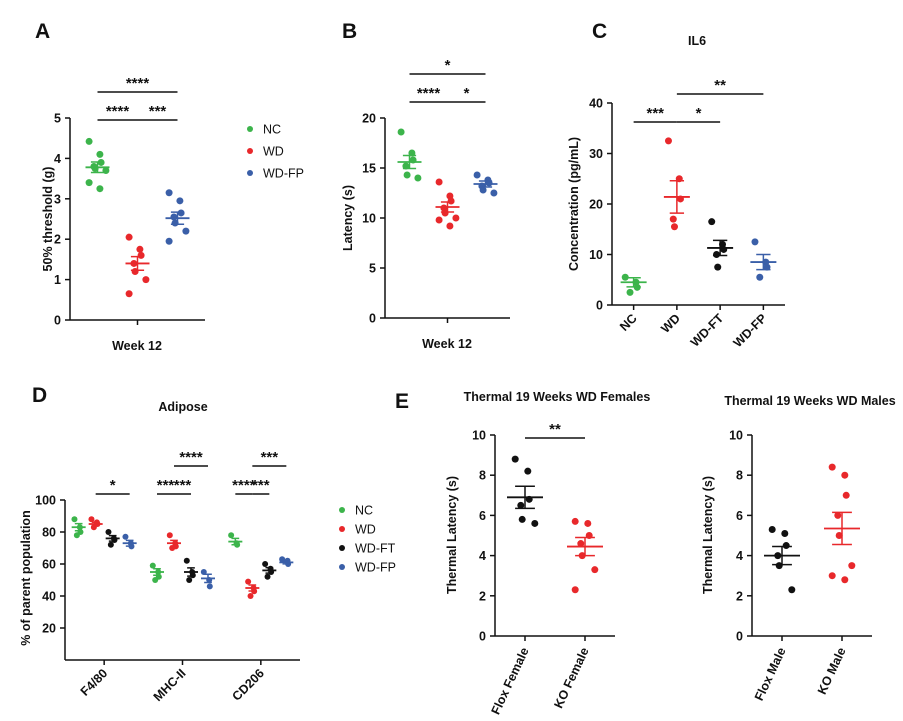 The height and width of the screenshot is (721, 903). I want to click on x-tick-label: KO Female, so click(571, 677).